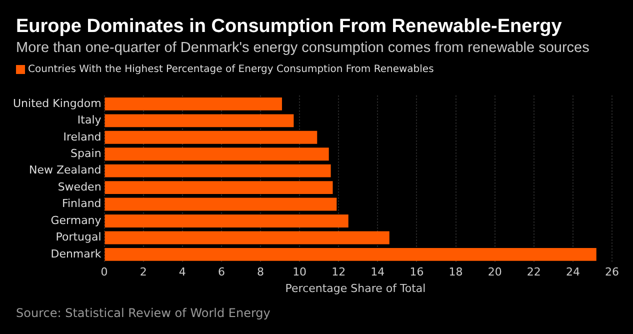 The height and width of the screenshot is (334, 633). What do you see at coordinates (455, 271) in the screenshot?
I see `x-tick-label: 18` at bounding box center [455, 271].